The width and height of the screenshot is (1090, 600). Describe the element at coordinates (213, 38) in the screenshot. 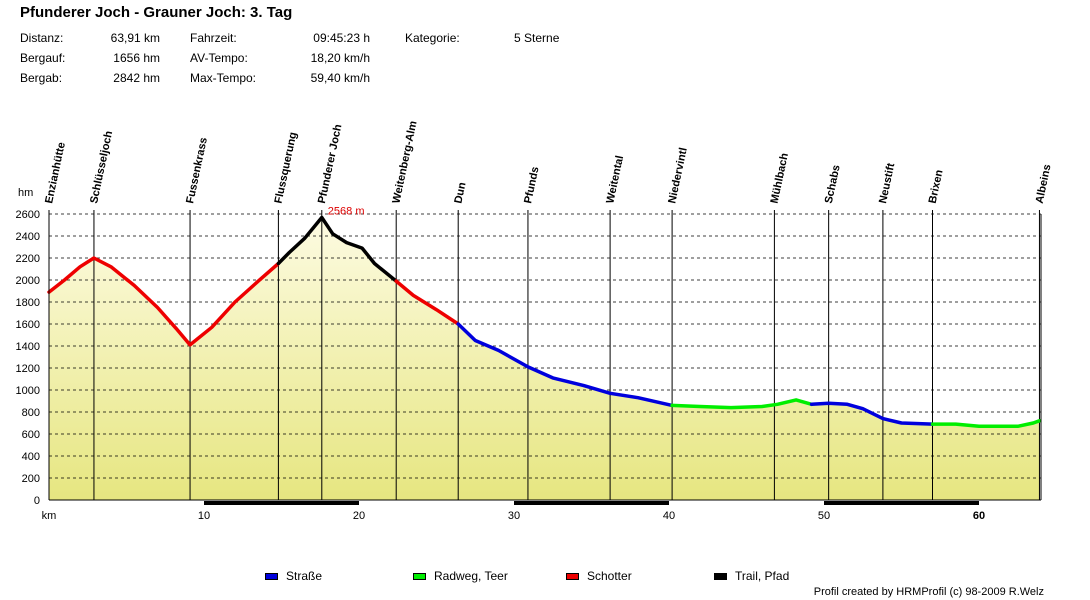

I see `fahrzeit-label: Fahrzeit:` at that location.